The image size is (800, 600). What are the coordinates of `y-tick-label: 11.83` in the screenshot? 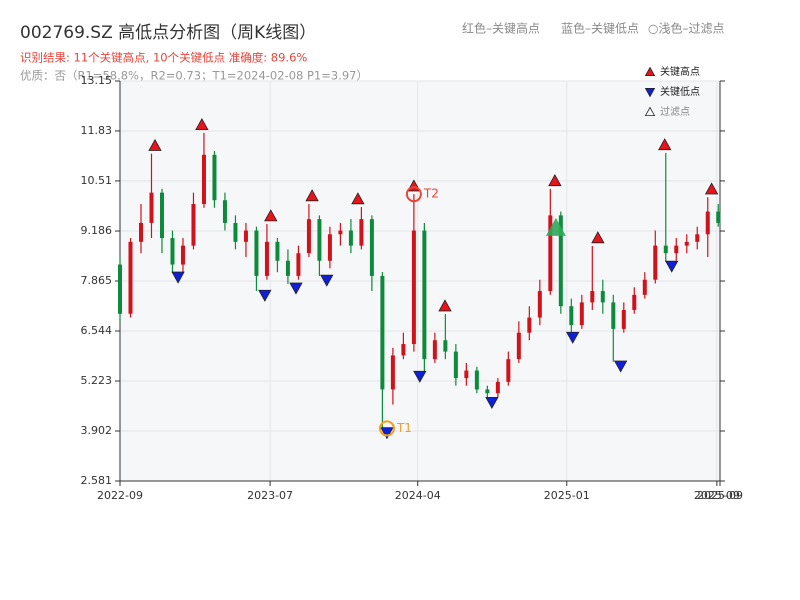 It's located at (97, 130).